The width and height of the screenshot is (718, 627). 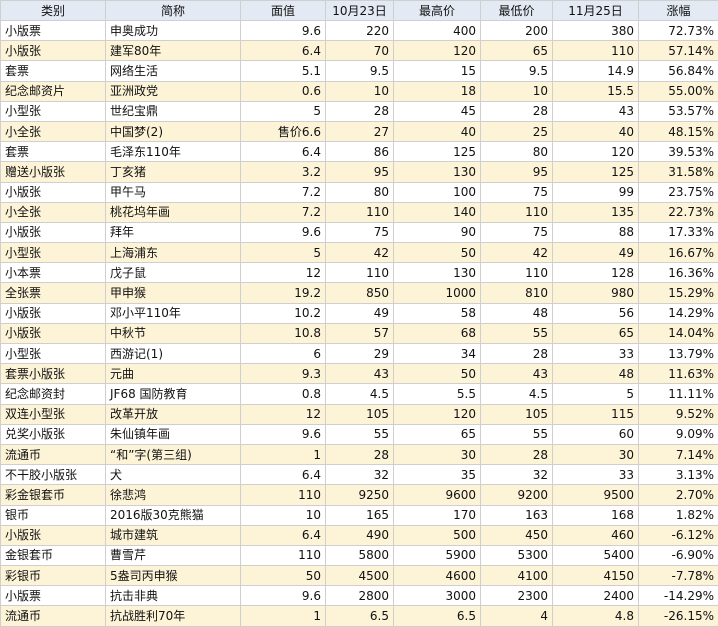 I want to click on table-cell: 25, so click(x=516, y=131).